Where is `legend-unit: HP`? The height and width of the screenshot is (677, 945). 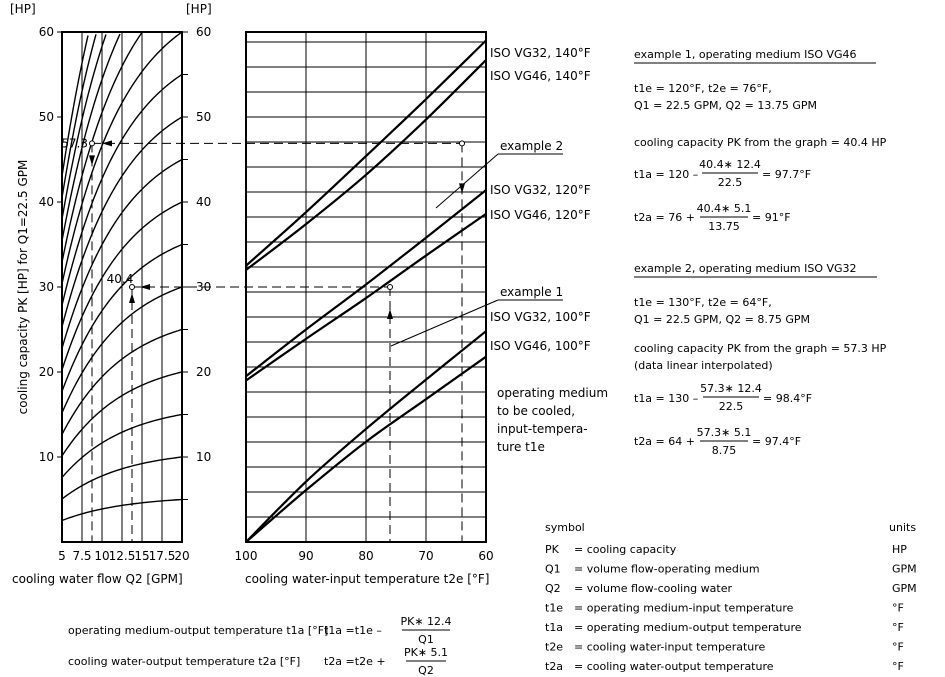
legend-unit: HP is located at coordinates (899, 549).